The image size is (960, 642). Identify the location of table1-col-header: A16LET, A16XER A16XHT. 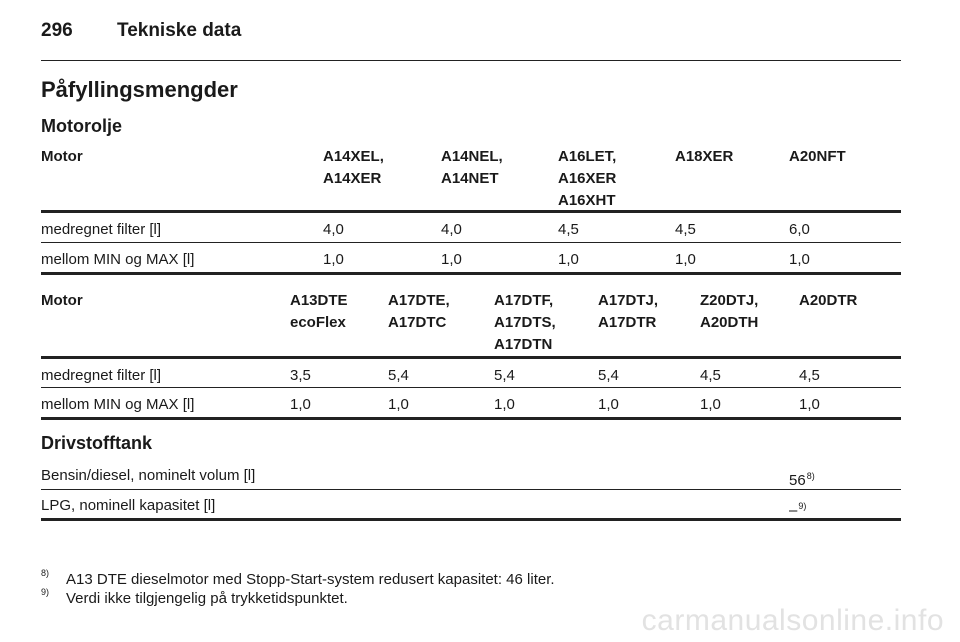
(587, 178).